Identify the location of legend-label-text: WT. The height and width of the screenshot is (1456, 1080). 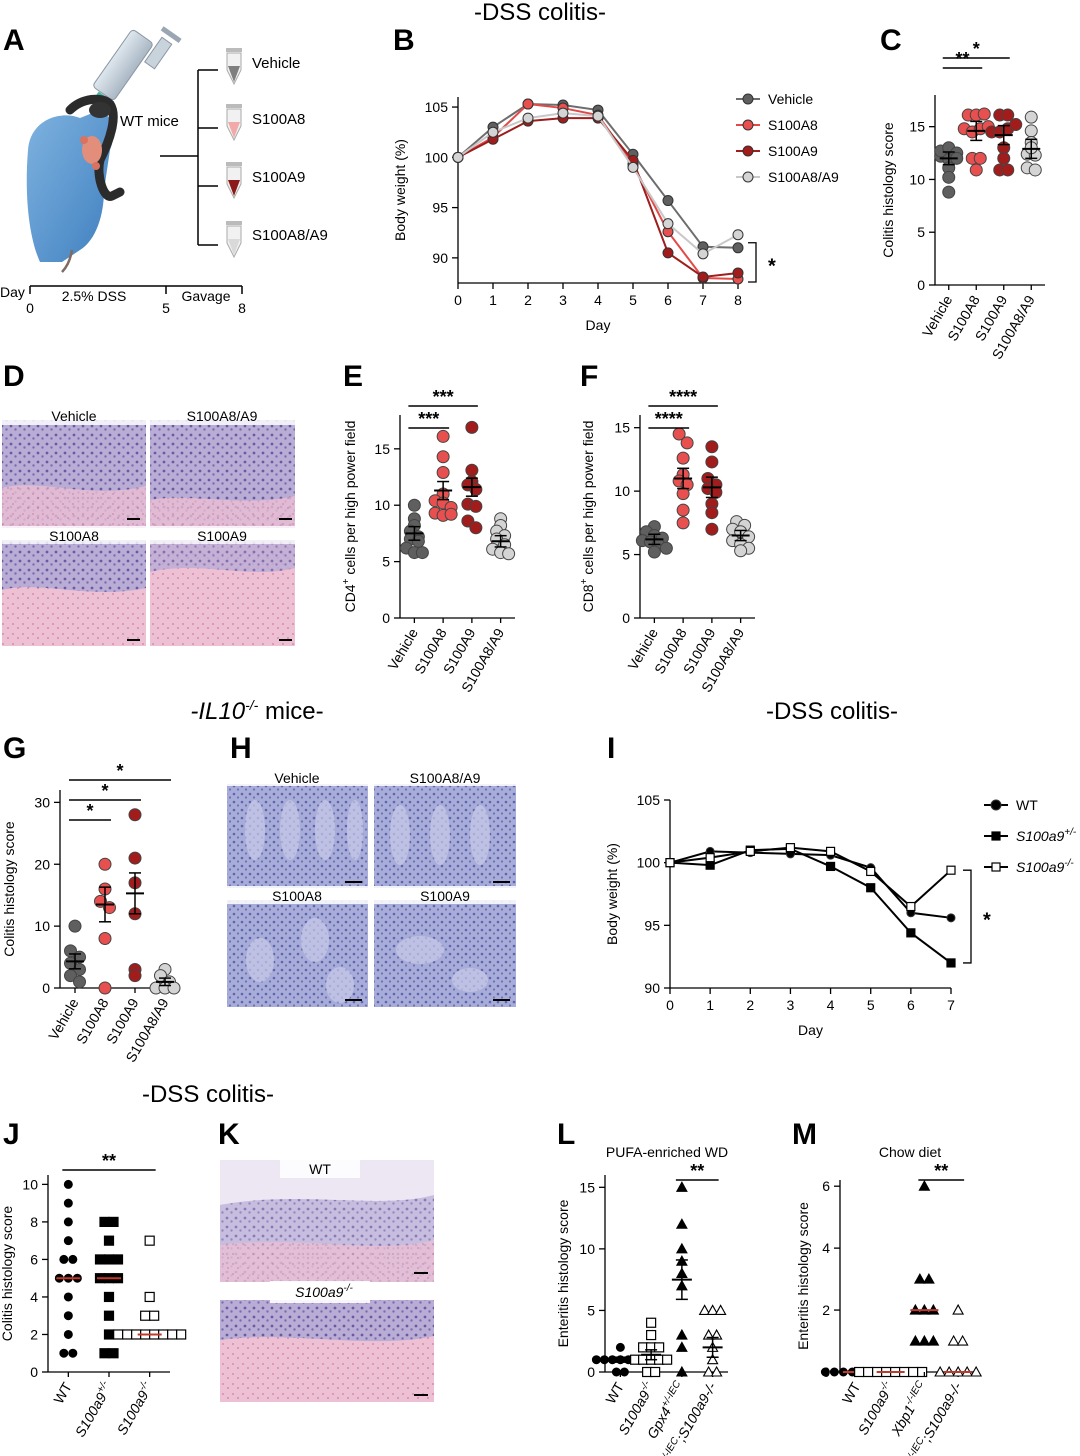
(1027, 805).